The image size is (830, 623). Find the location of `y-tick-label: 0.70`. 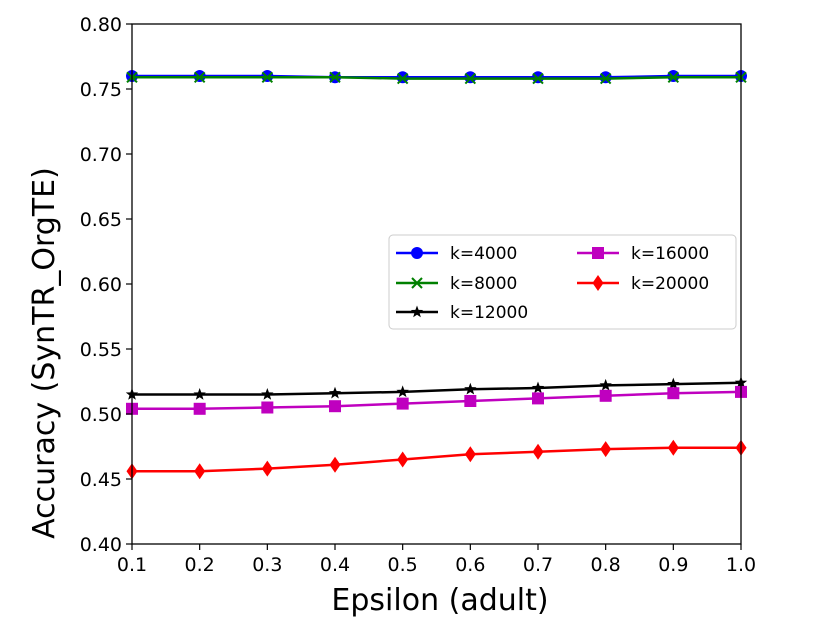

y-tick-label: 0.70 is located at coordinates (101, 155).